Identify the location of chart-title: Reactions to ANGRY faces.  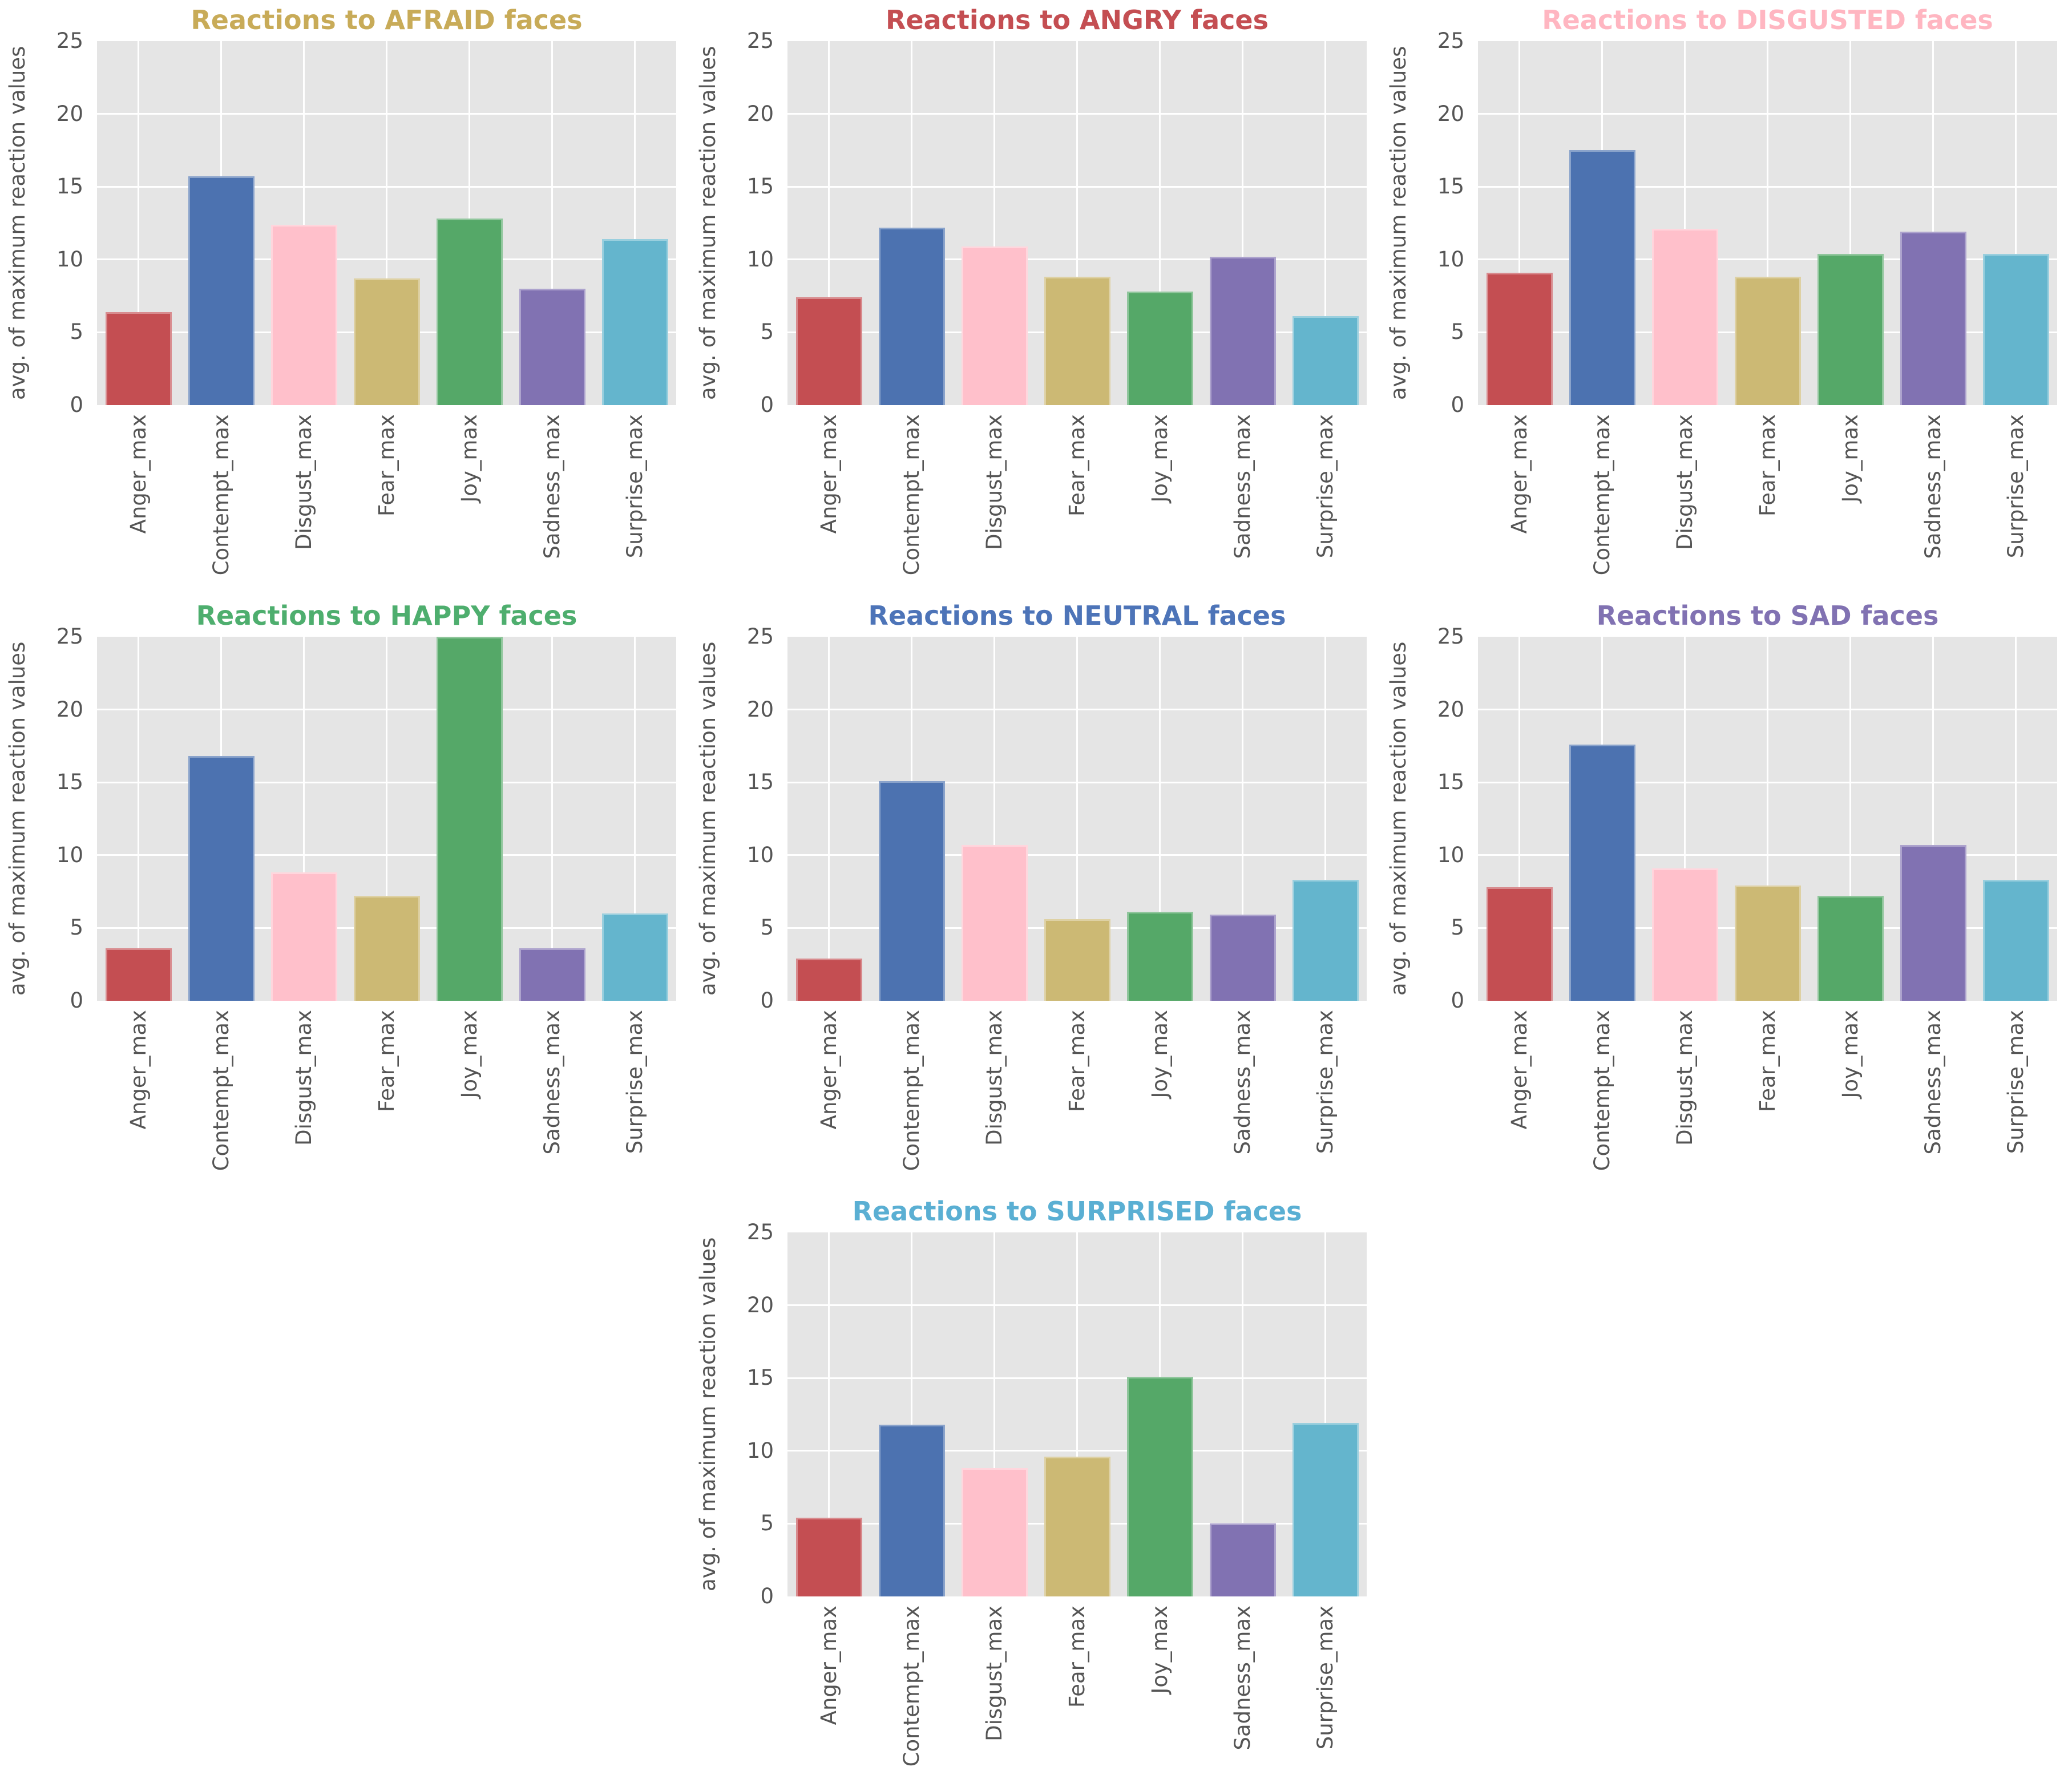
(1077, 20).